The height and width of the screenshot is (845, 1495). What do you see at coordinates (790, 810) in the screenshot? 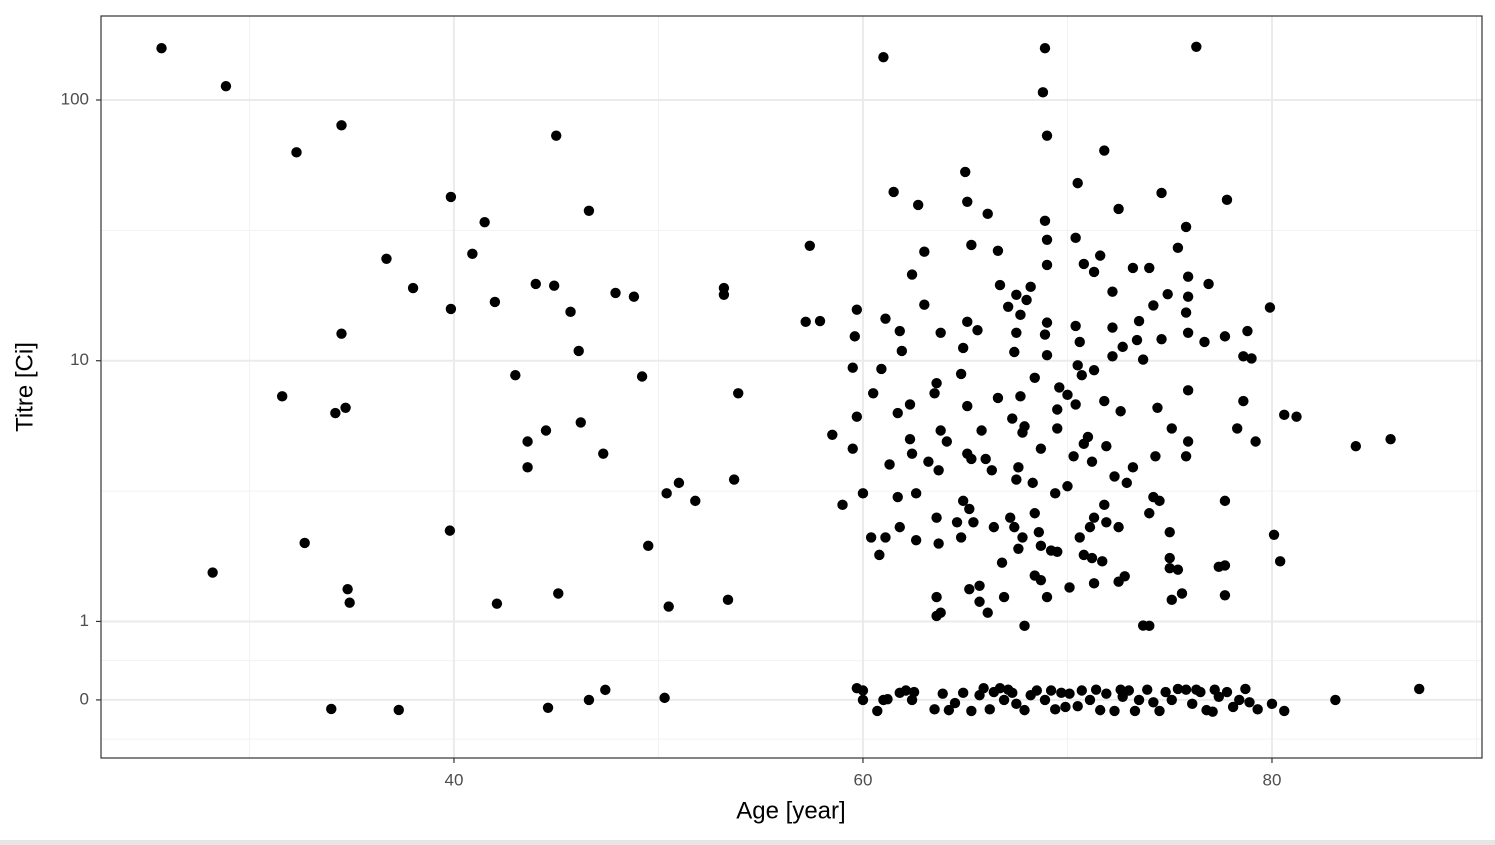
I see `x-axis-title: Age [year]` at bounding box center [790, 810].